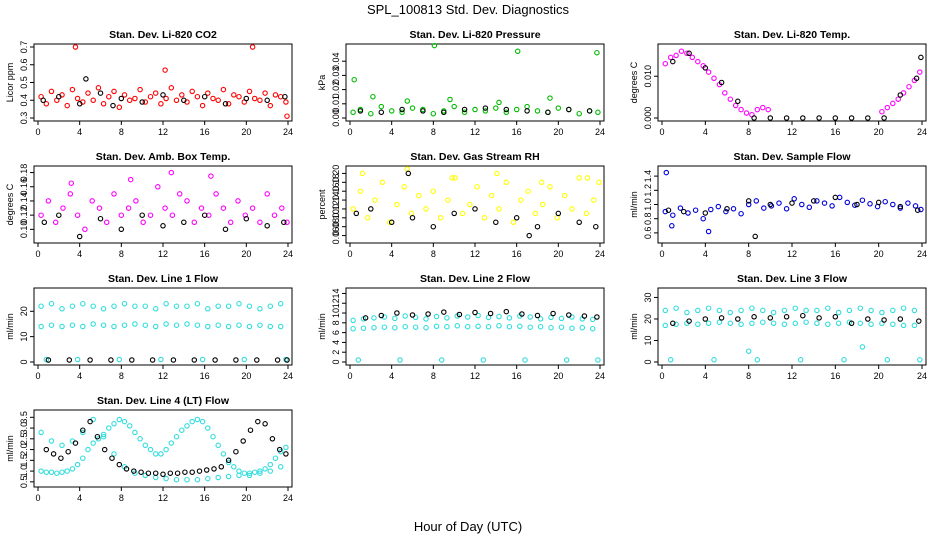  Describe the element at coordinates (648, 204) in the screenshot. I see `y-tick-label: 1.0` at that location.